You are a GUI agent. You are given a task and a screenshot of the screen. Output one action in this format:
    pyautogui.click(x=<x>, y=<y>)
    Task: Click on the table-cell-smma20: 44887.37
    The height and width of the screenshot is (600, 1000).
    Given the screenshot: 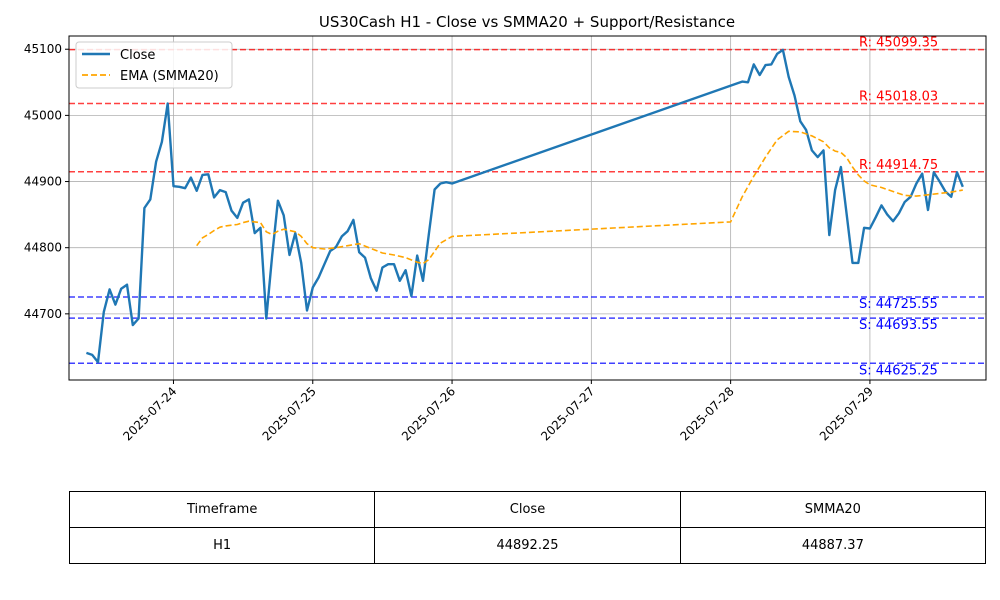 What is the action you would take?
    pyautogui.click(x=833, y=545)
    